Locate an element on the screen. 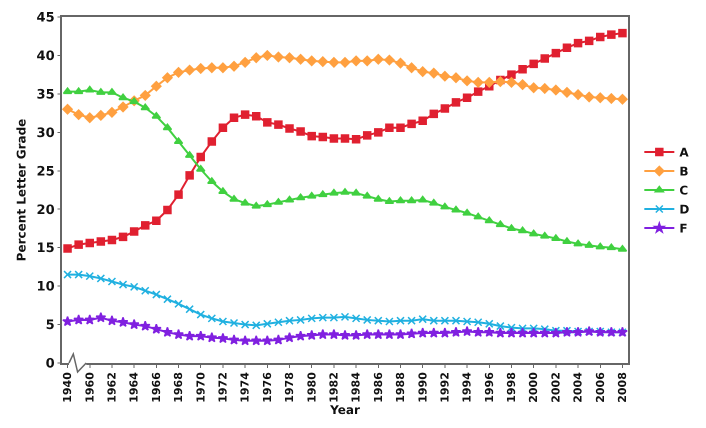 The image size is (706, 428). x-tick-label: 1972 is located at coordinates (223, 387).